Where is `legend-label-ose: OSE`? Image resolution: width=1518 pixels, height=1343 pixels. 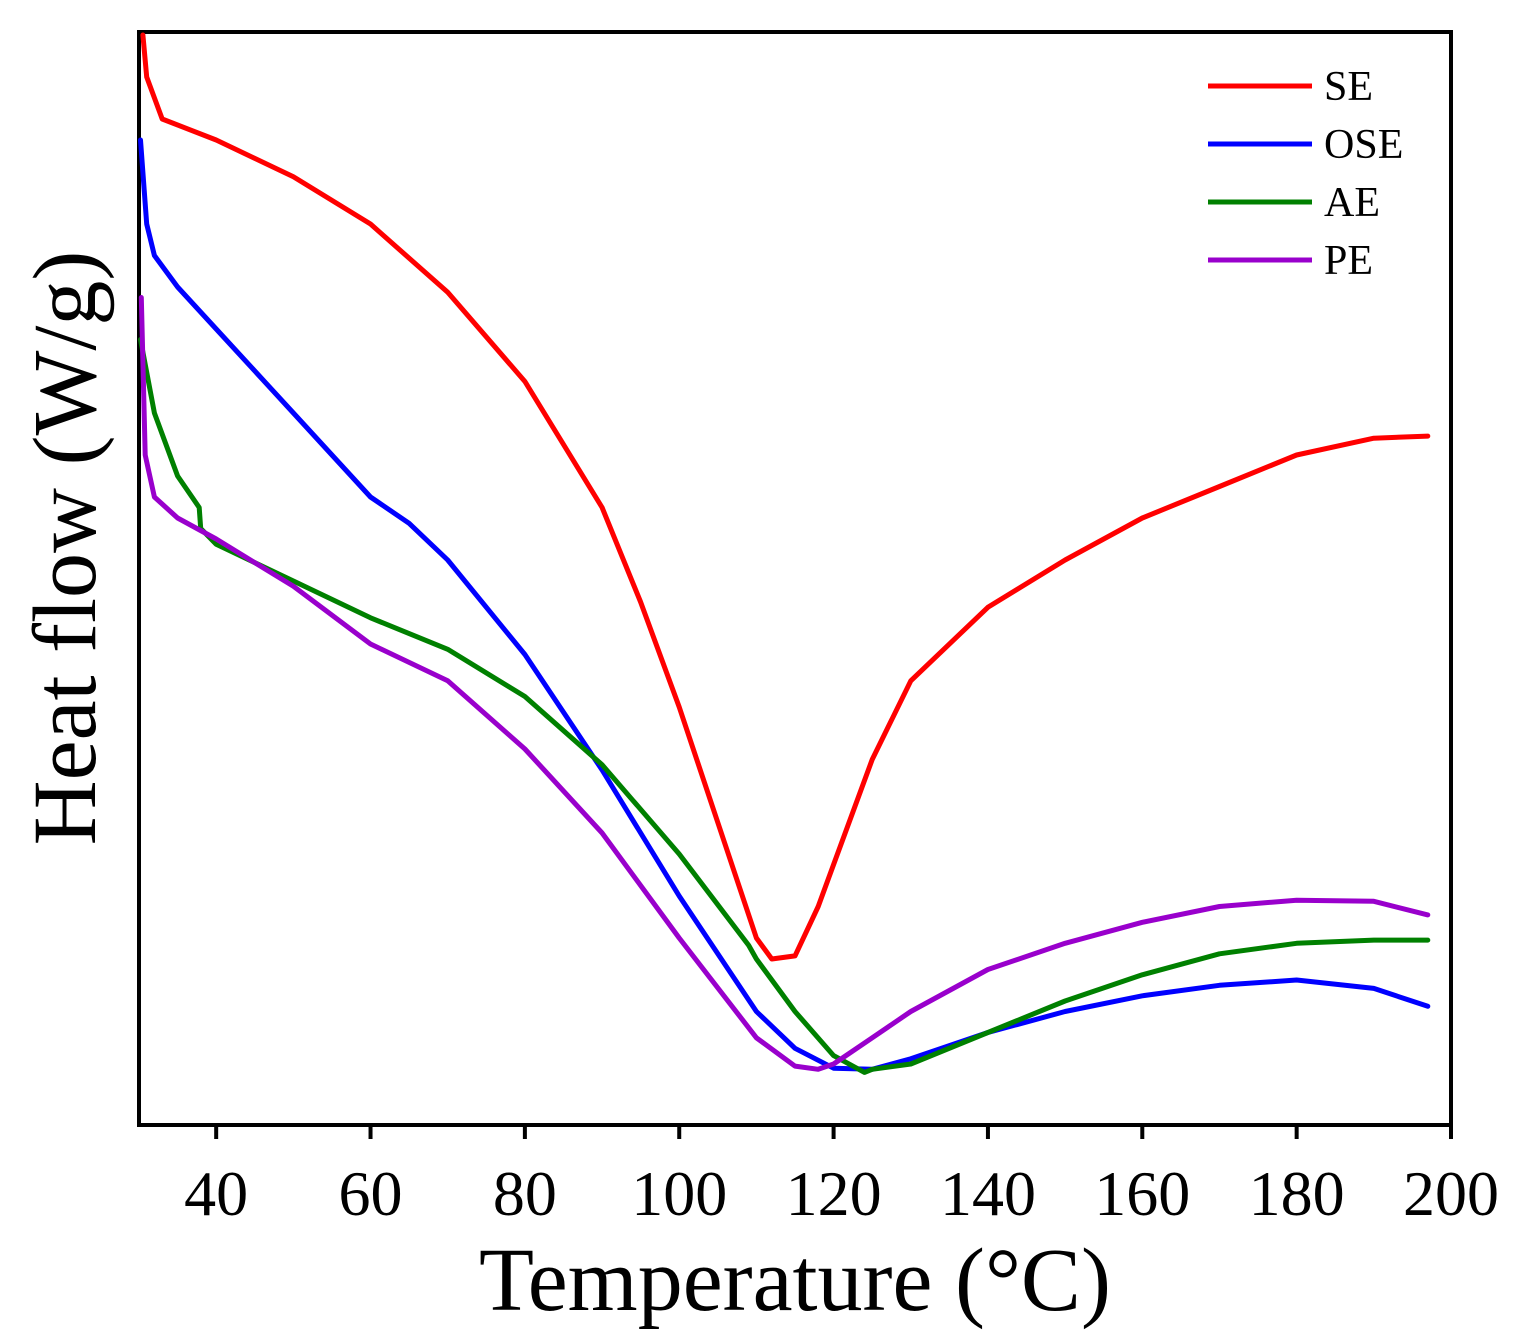 legend-label-ose: OSE is located at coordinates (1363, 145).